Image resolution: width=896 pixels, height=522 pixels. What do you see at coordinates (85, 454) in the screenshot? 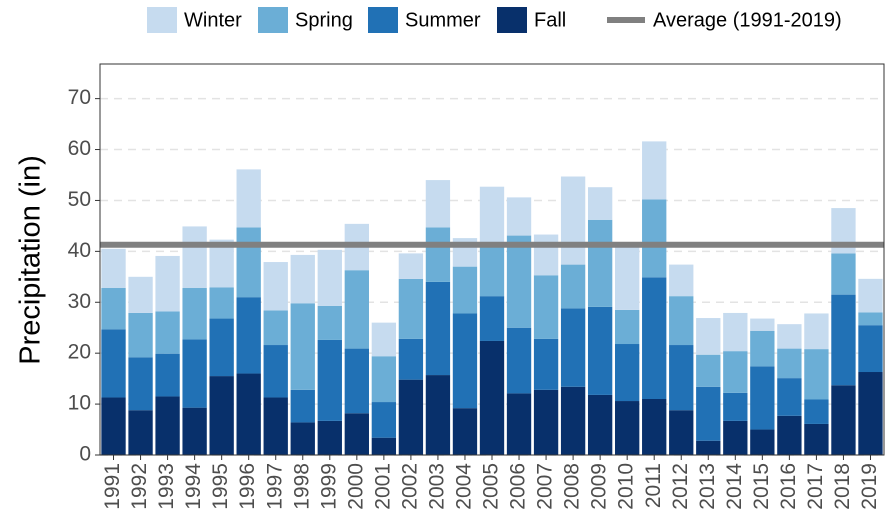
I see `y-tick-label: 0` at bounding box center [85, 454].